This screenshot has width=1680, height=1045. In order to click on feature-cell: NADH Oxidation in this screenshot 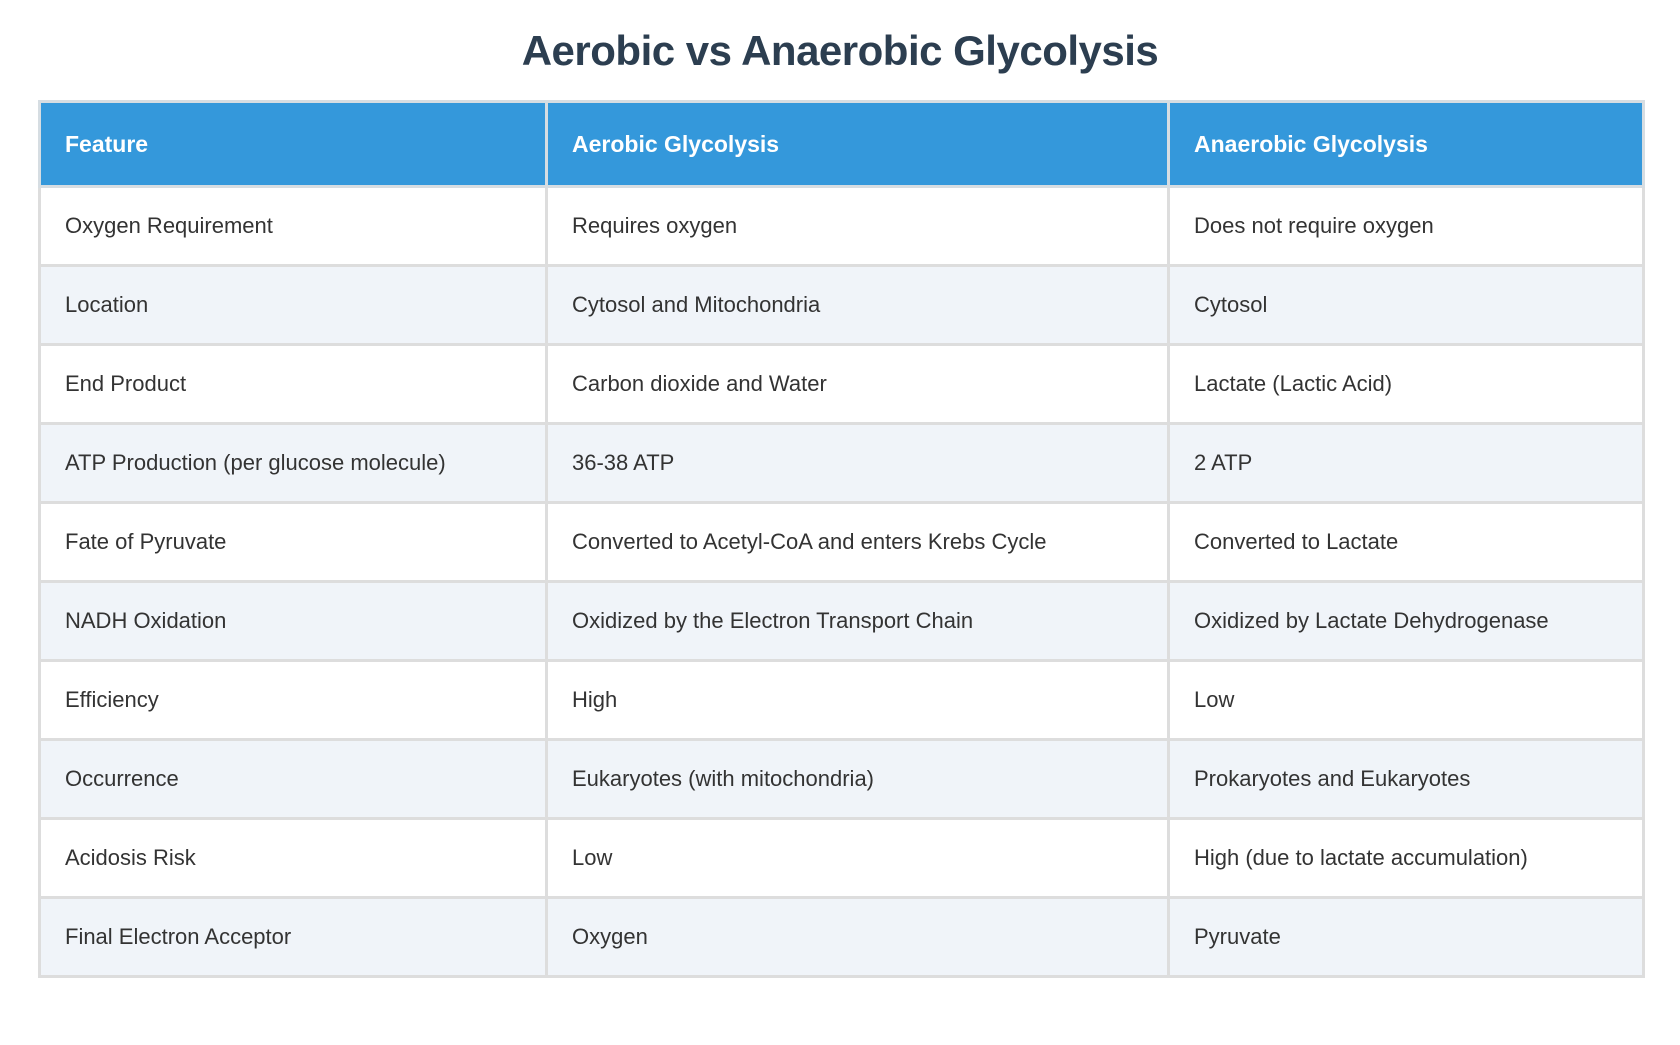, I will do `click(293, 621)`.